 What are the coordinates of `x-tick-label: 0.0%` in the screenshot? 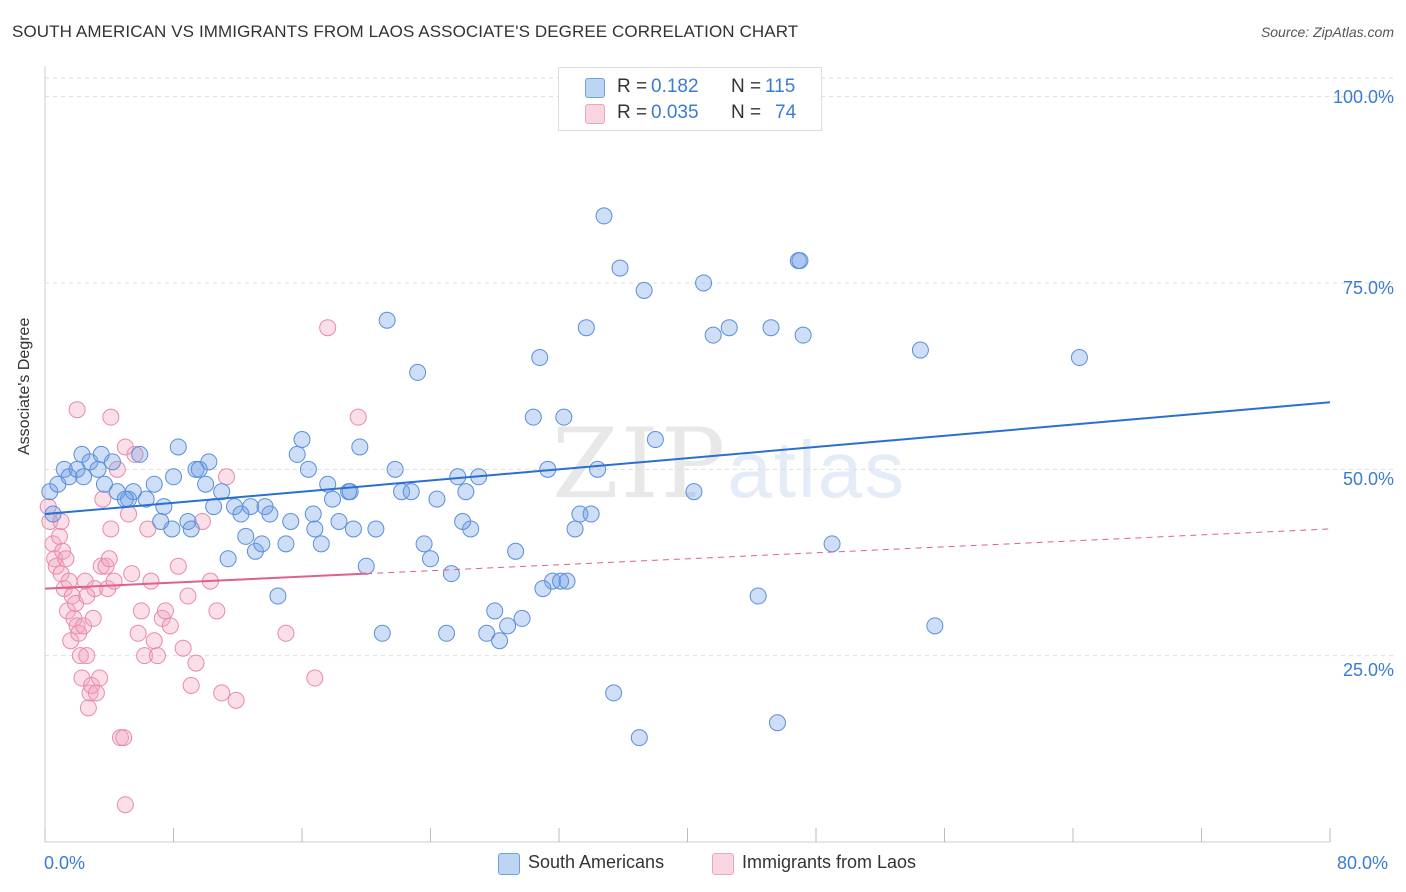 It's located at (65, 863).